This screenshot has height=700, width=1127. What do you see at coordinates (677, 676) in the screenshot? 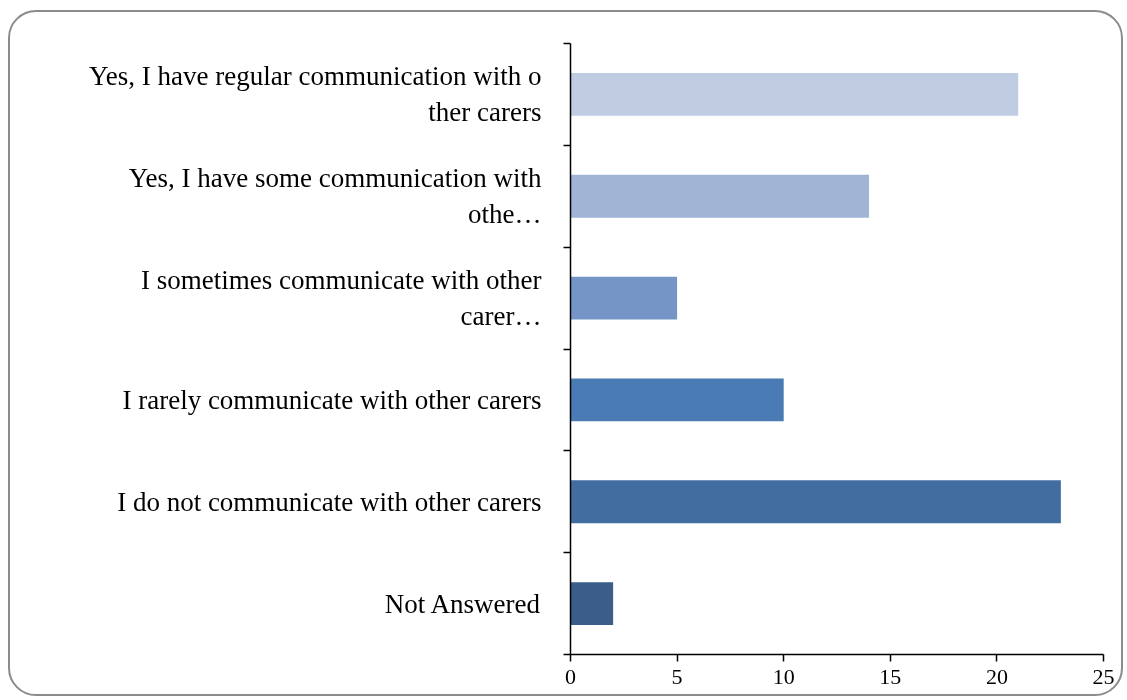
I see `x-tick-label: 5` at bounding box center [677, 676].